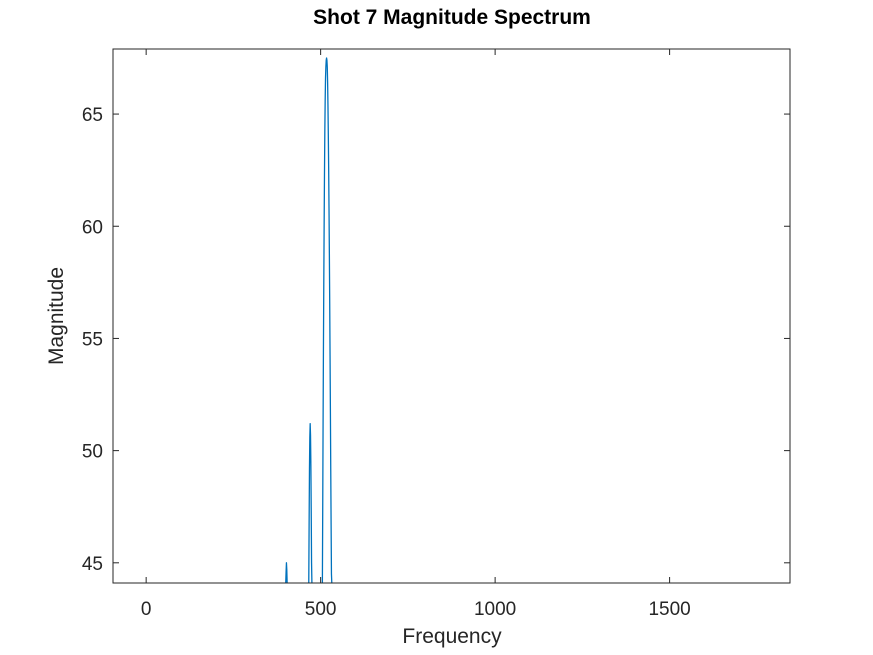  Describe the element at coordinates (92, 564) in the screenshot. I see `y-tick-label: 45` at that location.